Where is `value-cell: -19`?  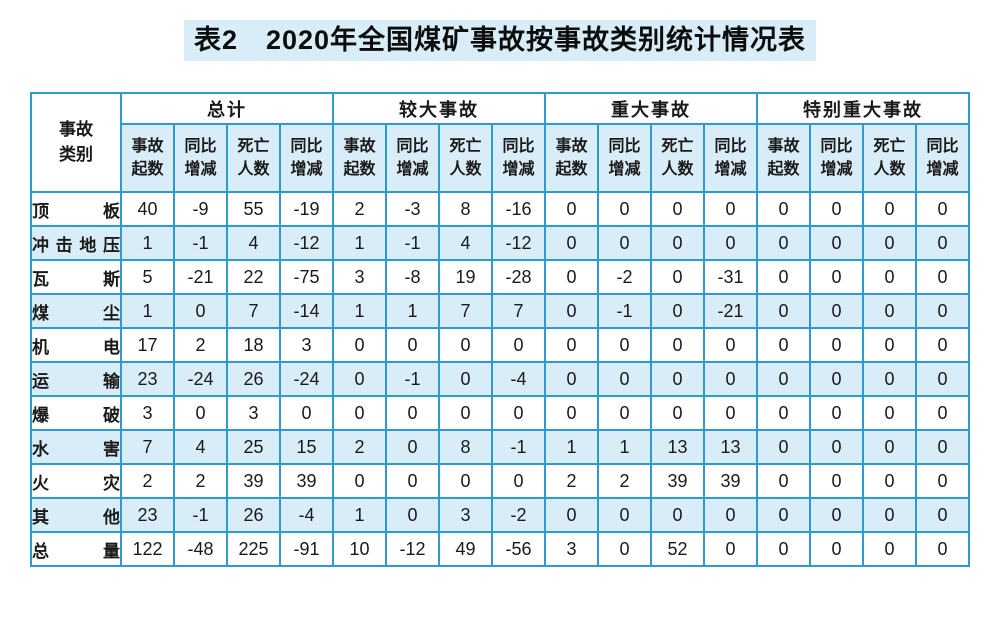 value-cell: -19 is located at coordinates (306, 209).